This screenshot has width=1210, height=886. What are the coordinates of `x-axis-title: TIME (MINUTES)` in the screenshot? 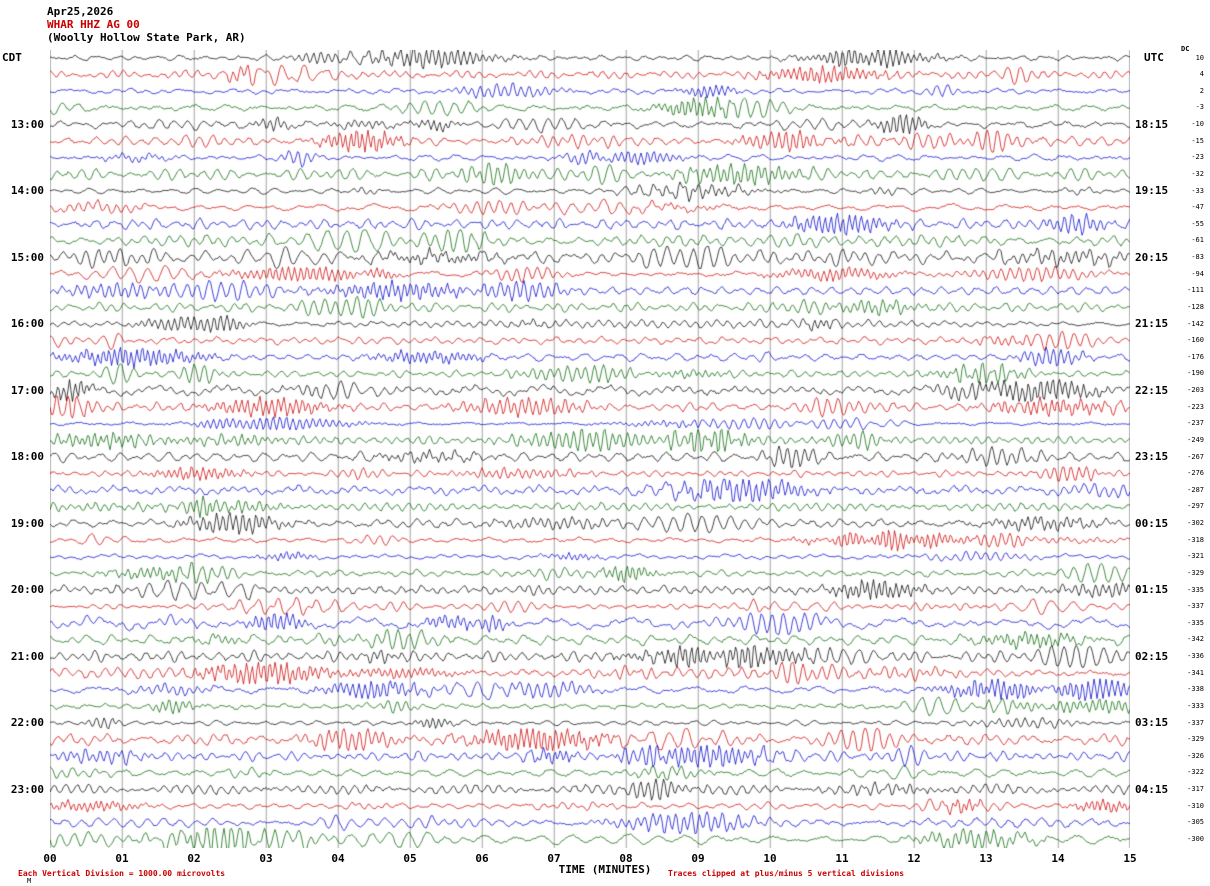 It's located at (605, 869).